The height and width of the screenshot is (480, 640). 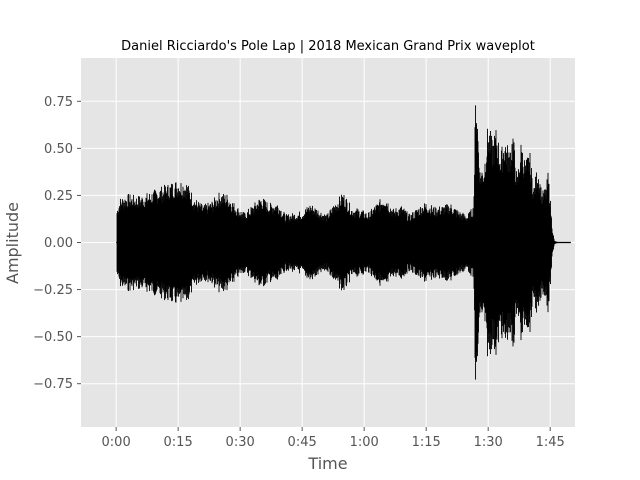 I want to click on y-tick-label: −0.50, so click(x=53, y=337).